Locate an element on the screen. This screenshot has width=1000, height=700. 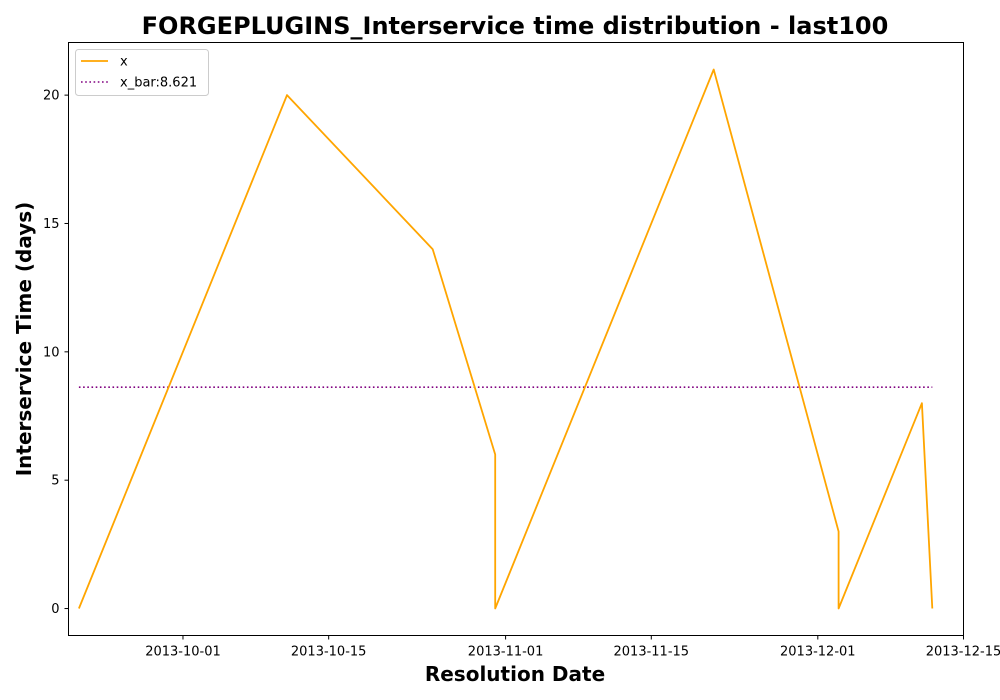
y-tick-label-0: 0 is located at coordinates (55, 609).